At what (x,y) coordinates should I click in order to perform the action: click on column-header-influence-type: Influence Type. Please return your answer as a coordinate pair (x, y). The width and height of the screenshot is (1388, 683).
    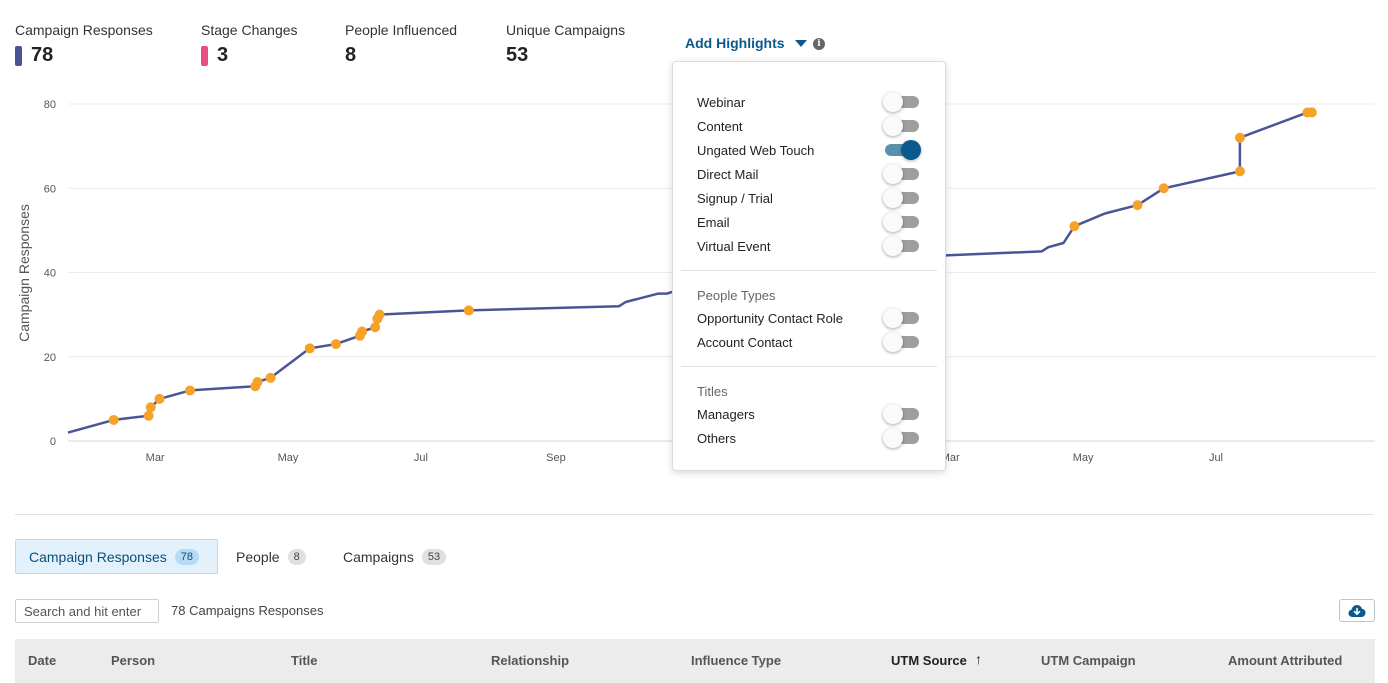
    Looking at the image, I should click on (736, 660).